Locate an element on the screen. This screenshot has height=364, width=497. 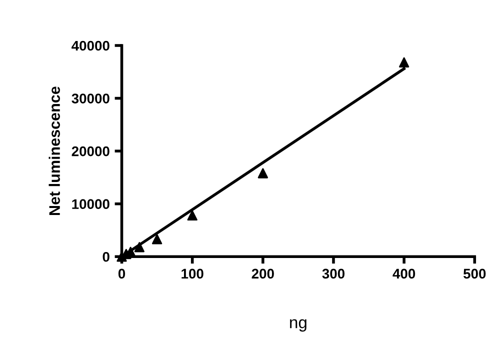
y-tick-label: 40000 is located at coordinates (91, 45).